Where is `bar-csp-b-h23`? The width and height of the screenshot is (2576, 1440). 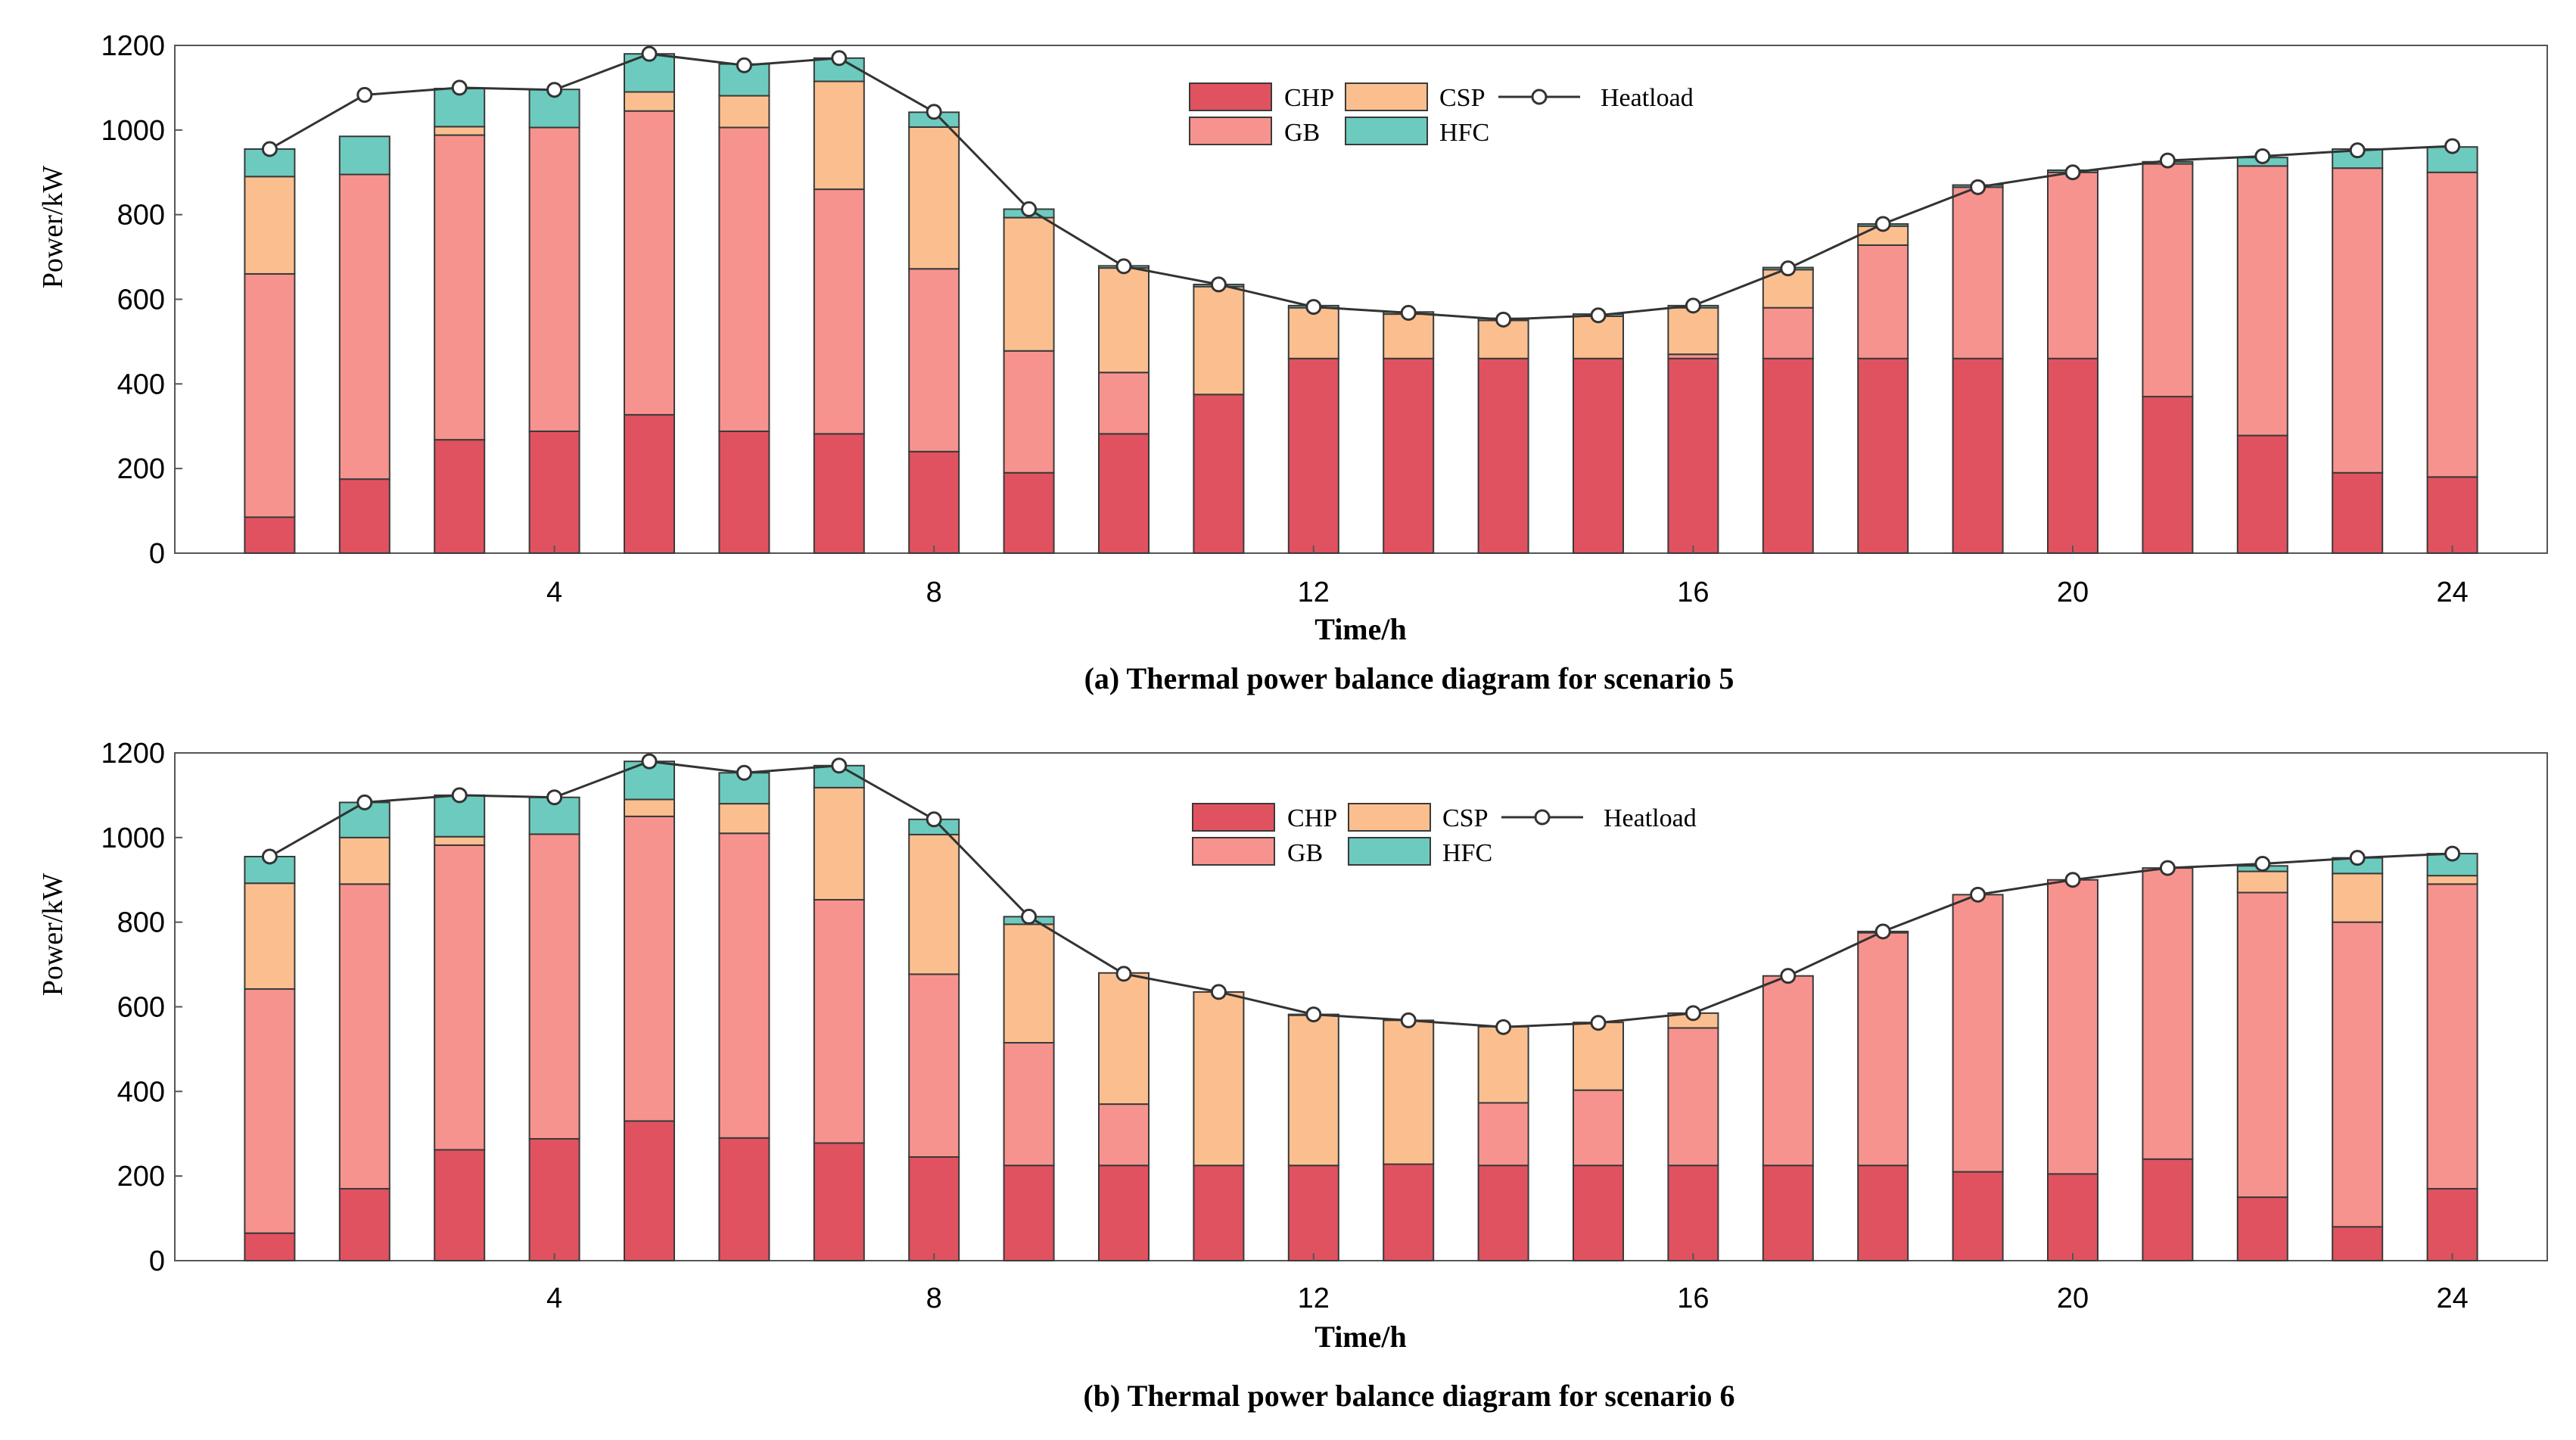
bar-csp-b-h23 is located at coordinates (2358, 898).